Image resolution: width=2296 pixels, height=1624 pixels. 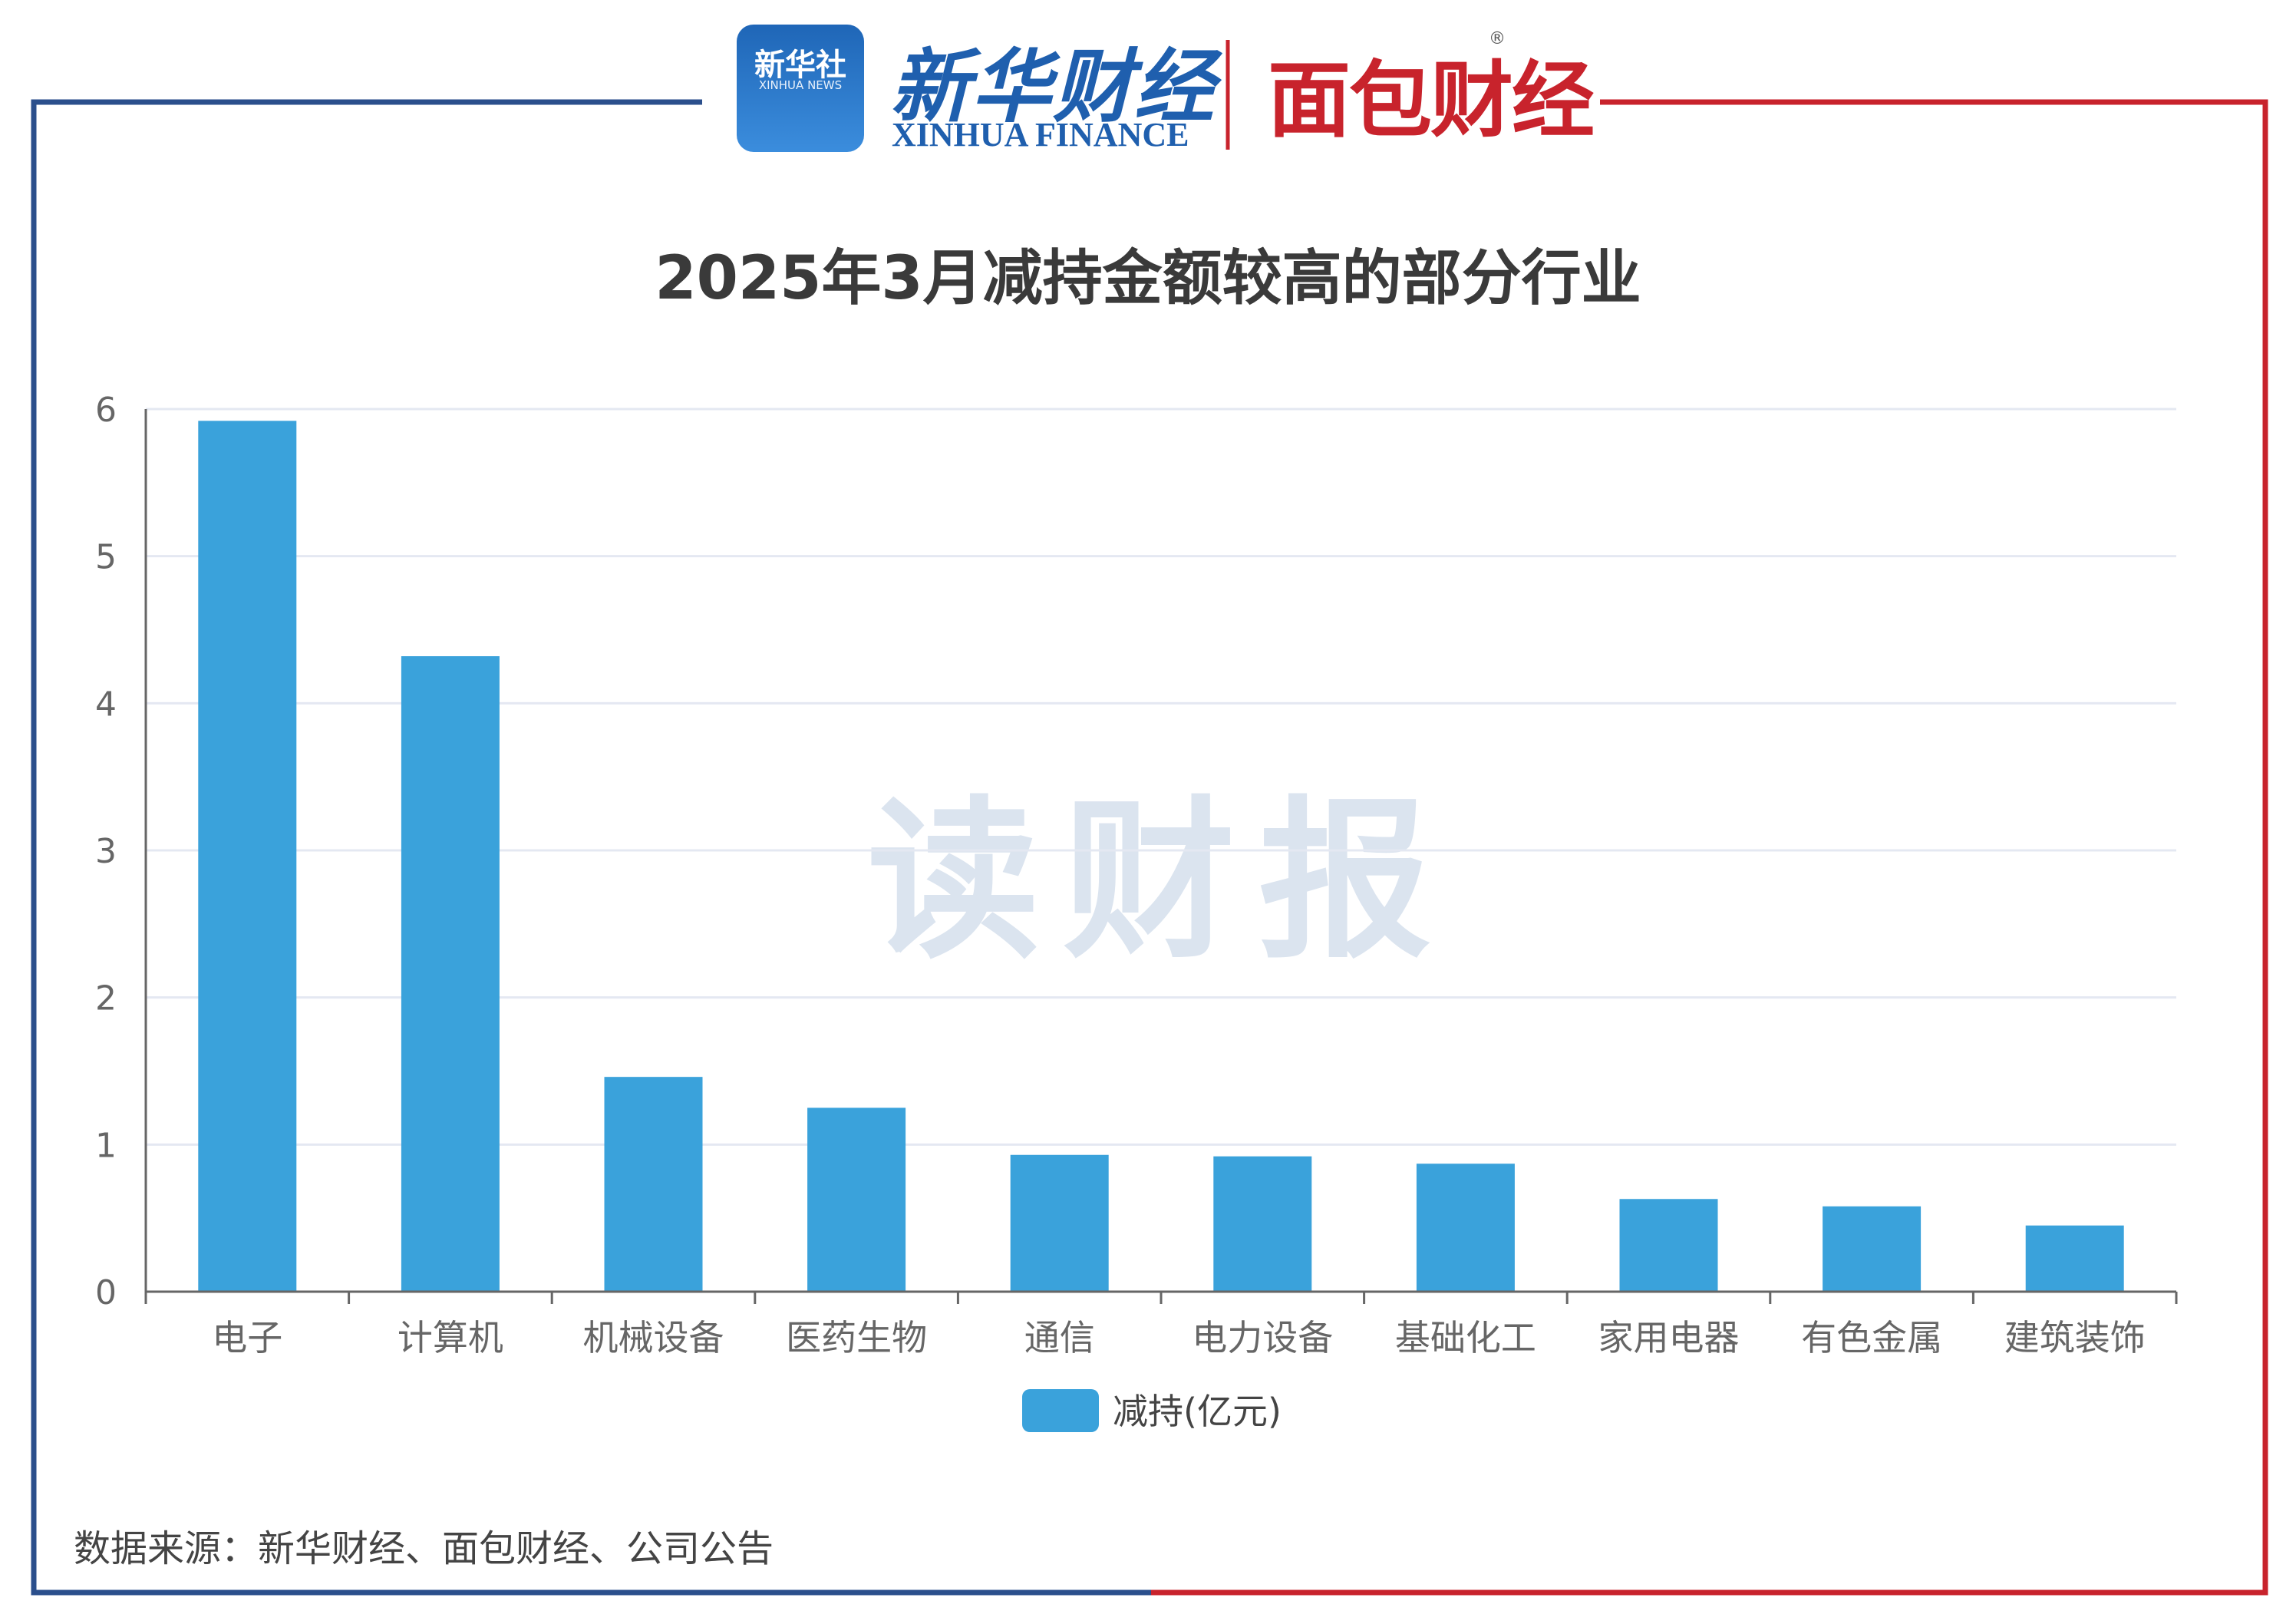 I want to click on x-tick-label: 电力设备, so click(x=1262, y=1337).